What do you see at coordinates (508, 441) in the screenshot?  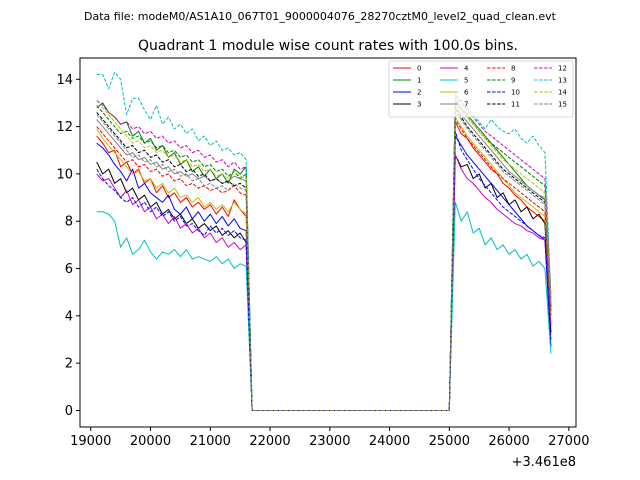 I see `x-tick-label: 26000` at bounding box center [508, 441].